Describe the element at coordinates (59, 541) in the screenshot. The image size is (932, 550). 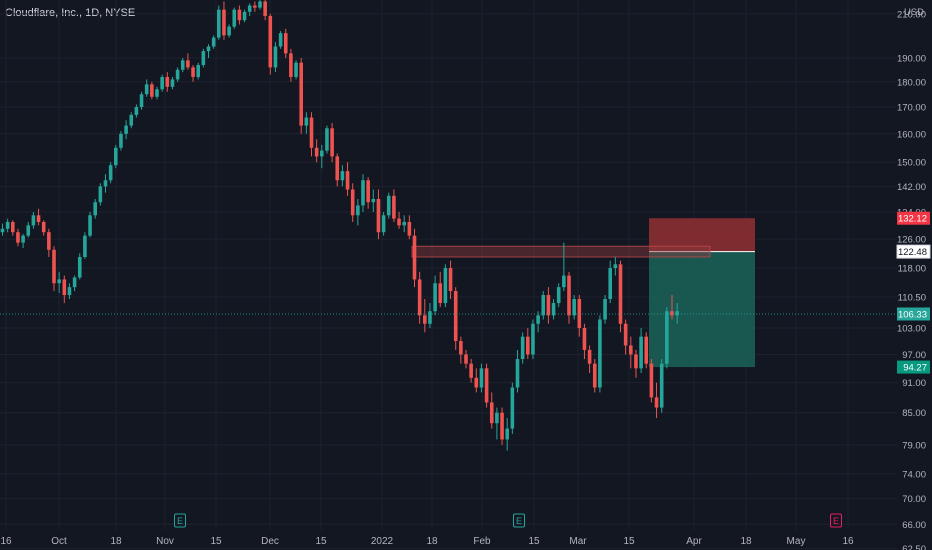
I see `x-tick-label: Oct` at that location.